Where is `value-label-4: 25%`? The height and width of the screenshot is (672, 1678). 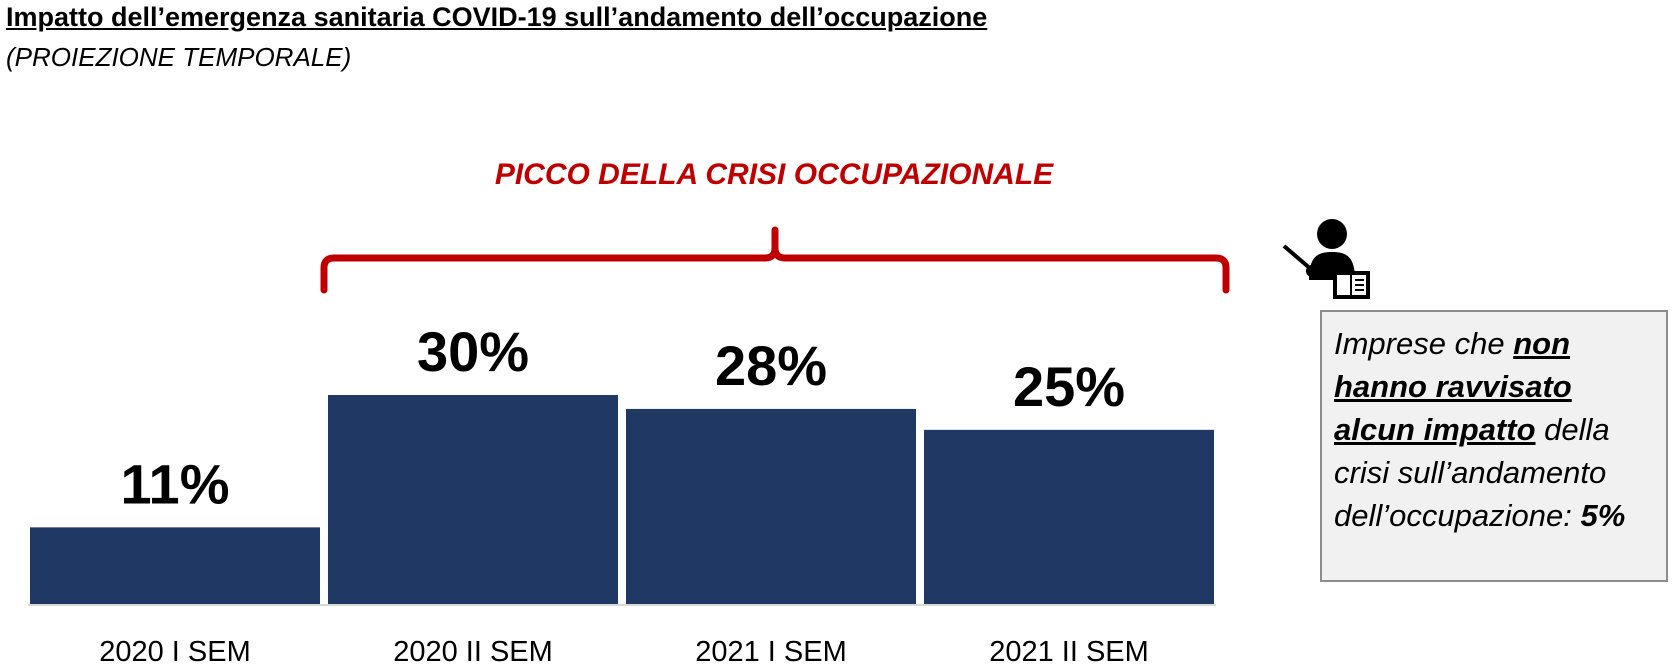
value-label-4: 25% is located at coordinates (1069, 386).